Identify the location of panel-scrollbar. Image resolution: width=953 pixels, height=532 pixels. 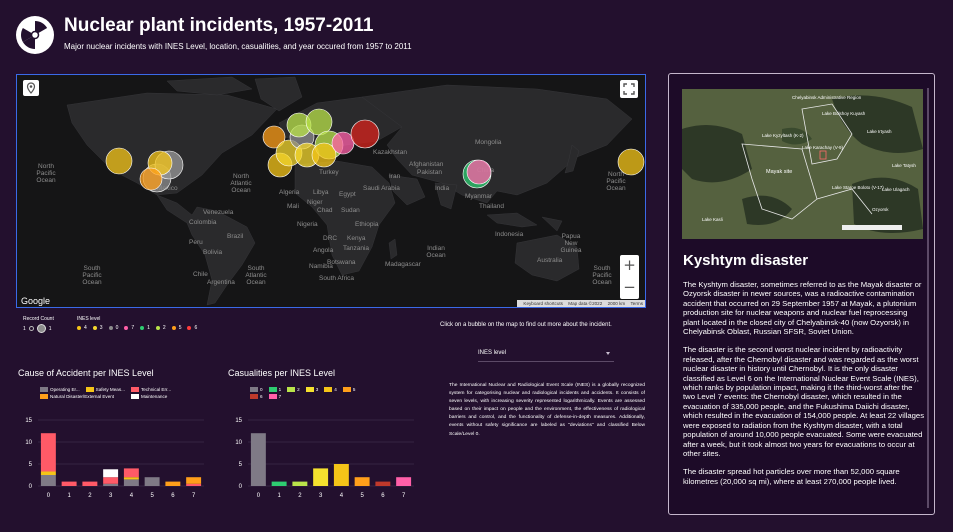
(928, 298).